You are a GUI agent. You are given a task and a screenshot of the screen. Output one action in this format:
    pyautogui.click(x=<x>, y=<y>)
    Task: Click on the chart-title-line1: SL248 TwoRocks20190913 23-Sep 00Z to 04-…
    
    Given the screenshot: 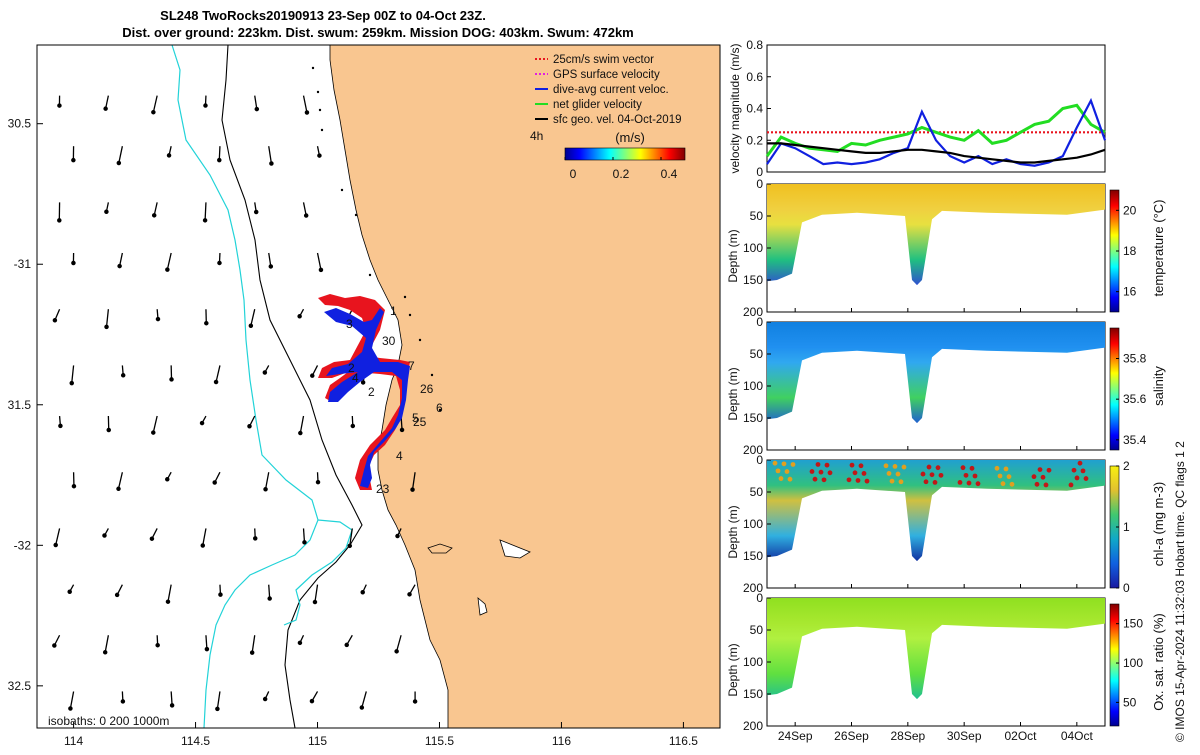 What is the action you would take?
    pyautogui.click(x=323, y=15)
    